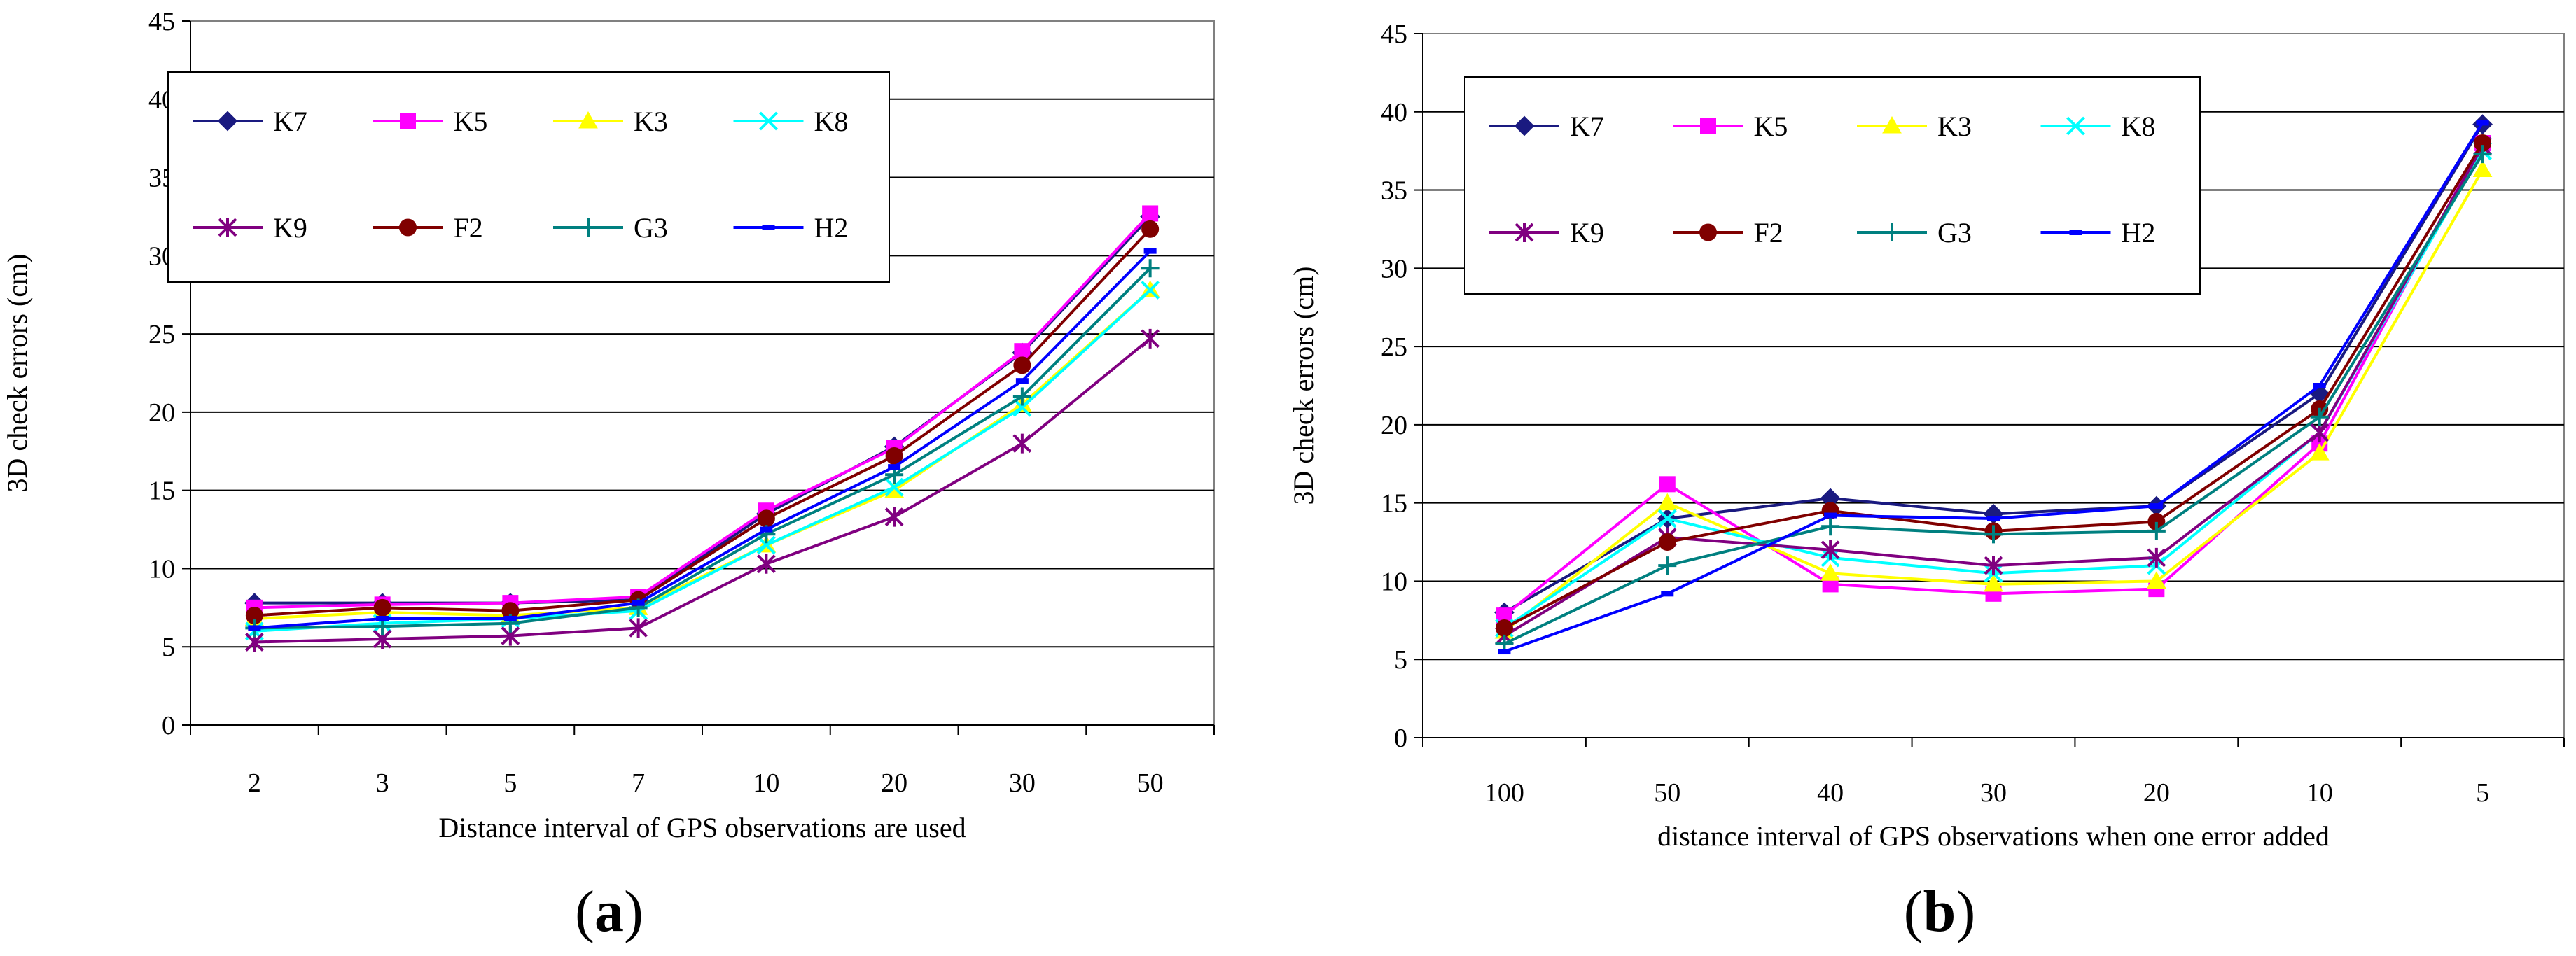  What do you see at coordinates (2098, 233) in the screenshot?
I see `legend-entry-H2: H2` at bounding box center [2098, 233].